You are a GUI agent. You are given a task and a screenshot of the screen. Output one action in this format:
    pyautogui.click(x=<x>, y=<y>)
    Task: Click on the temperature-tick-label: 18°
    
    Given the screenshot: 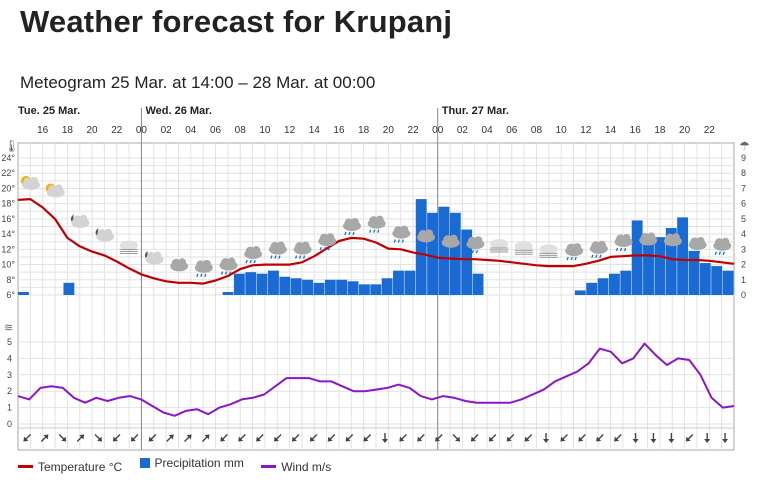 What is the action you would take?
    pyautogui.click(x=8, y=204)
    